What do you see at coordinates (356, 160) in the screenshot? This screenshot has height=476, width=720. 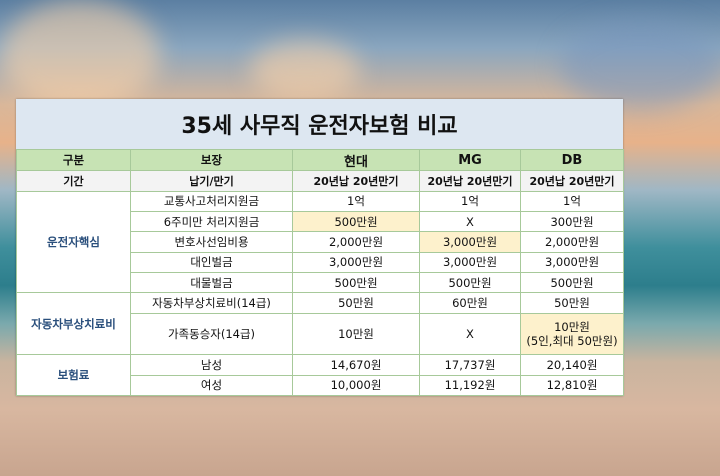 I see `header-company-hyundai: 현대` at bounding box center [356, 160].